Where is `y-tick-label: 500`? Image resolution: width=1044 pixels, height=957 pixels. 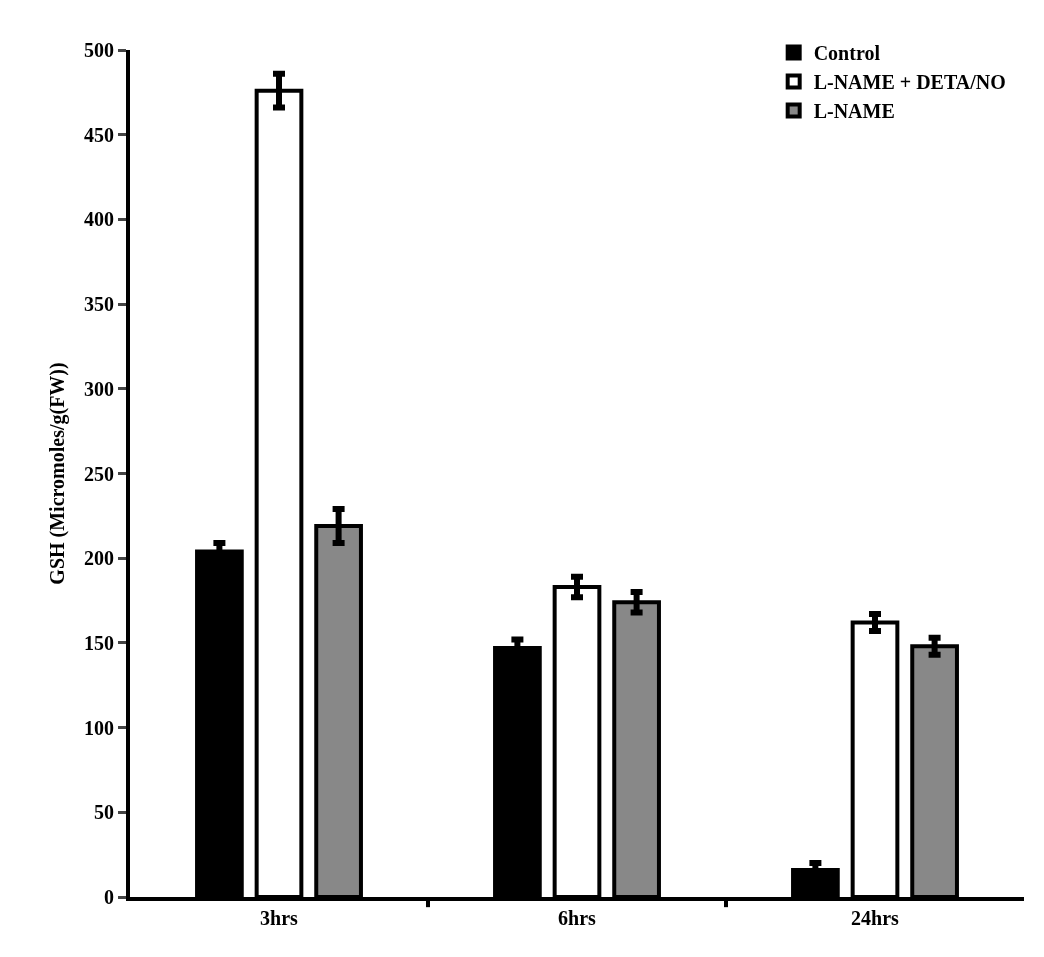 y-tick-label: 500 is located at coordinates (99, 50).